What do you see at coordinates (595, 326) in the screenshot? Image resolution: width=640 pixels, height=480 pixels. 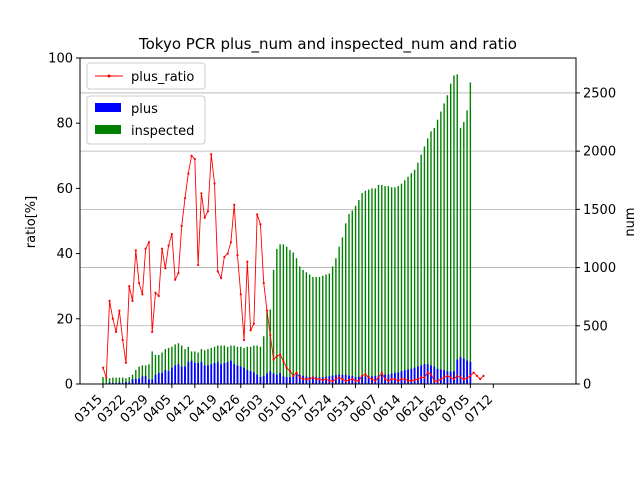 I see `y-right-tick-label: 500` at bounding box center [595, 326].